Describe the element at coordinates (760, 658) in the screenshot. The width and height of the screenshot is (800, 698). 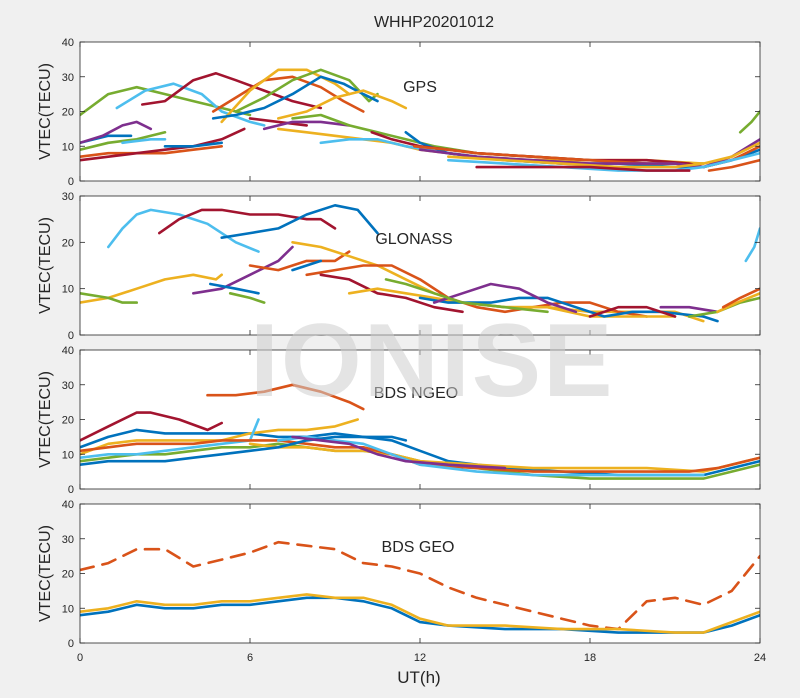
I see `x-tick-label: 24` at that location.